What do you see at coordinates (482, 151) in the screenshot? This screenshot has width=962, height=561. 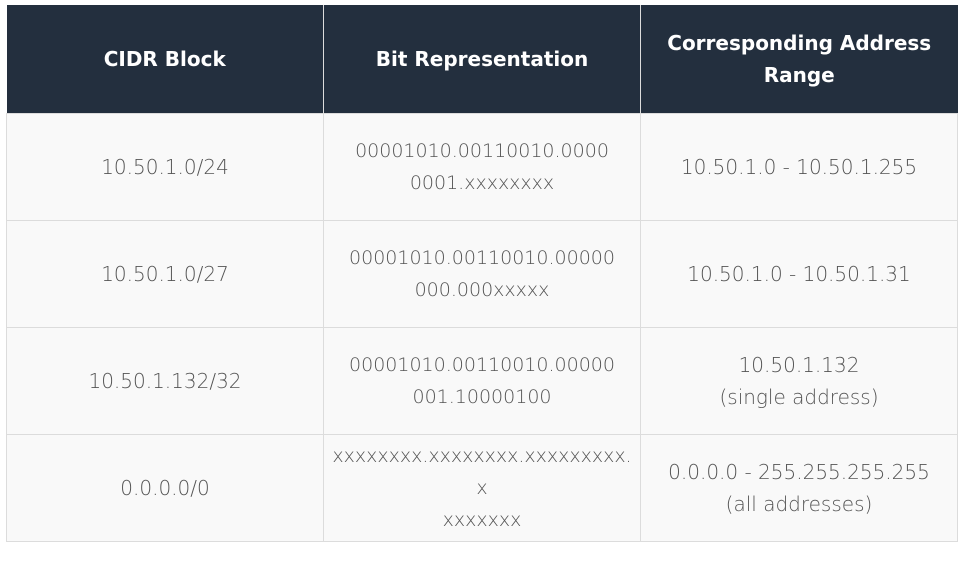 I see `bits-line: 00001010.00110010.0000` at bounding box center [482, 151].